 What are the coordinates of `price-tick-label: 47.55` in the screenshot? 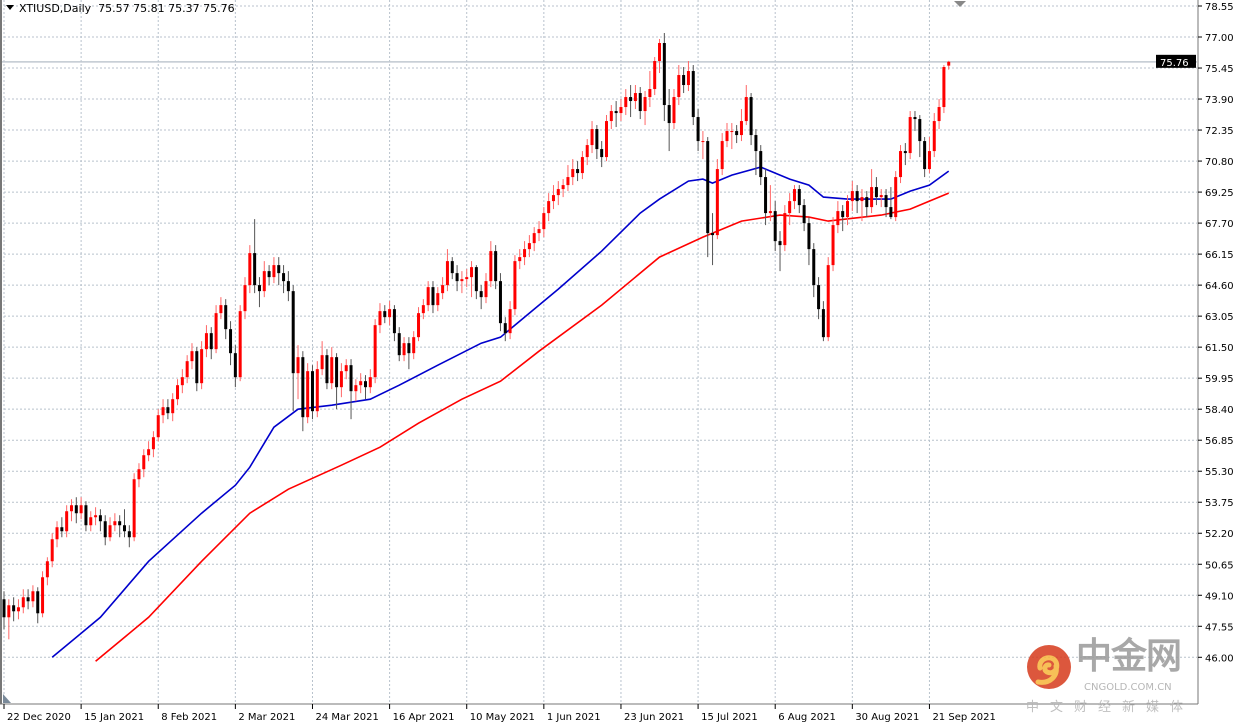 It's located at (1219, 627).